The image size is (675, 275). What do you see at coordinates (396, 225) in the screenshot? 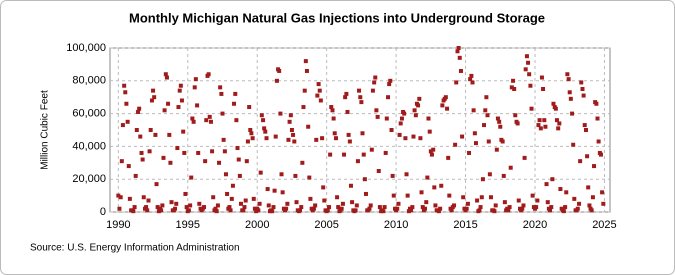
I see `x-tick-label: 2010` at bounding box center [396, 225].